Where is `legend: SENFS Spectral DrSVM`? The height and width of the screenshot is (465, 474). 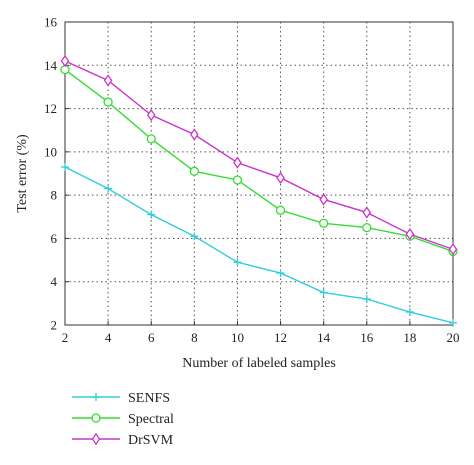
legend: SENFS Spectral DrSVM is located at coordinates (123, 419).